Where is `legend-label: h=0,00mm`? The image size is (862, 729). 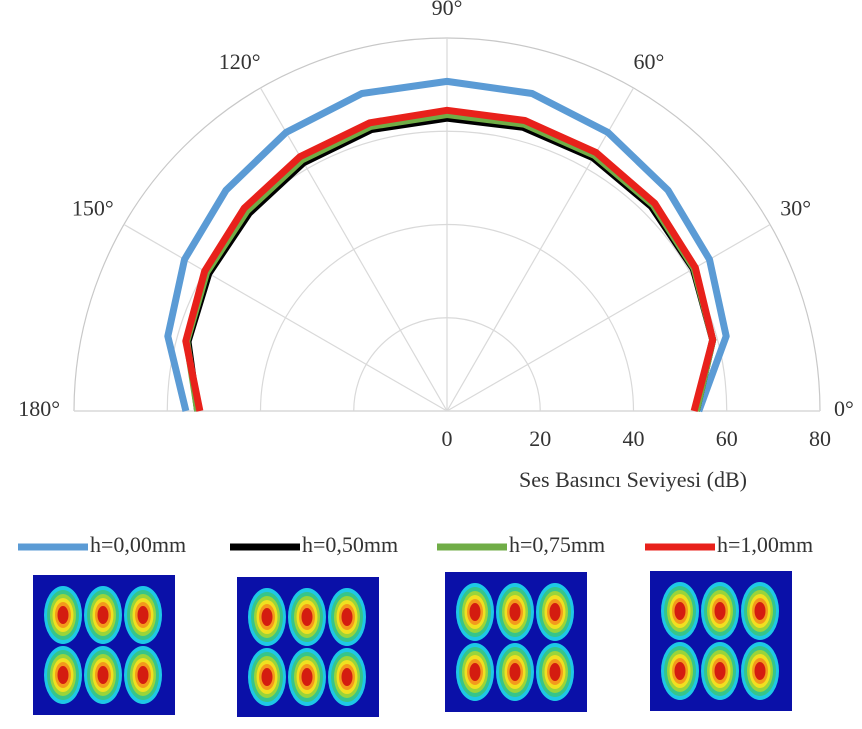
legend-label: h=0,00mm is located at coordinates (138, 544).